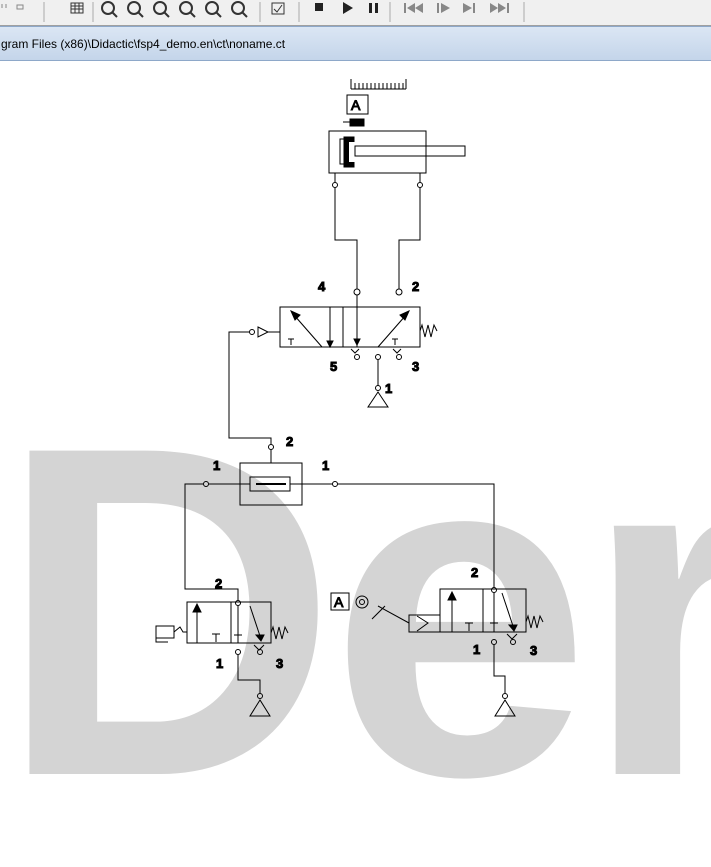 This screenshot has height=867, width=711. What do you see at coordinates (278, 8) in the screenshot?
I see `check-icon` at bounding box center [278, 8].